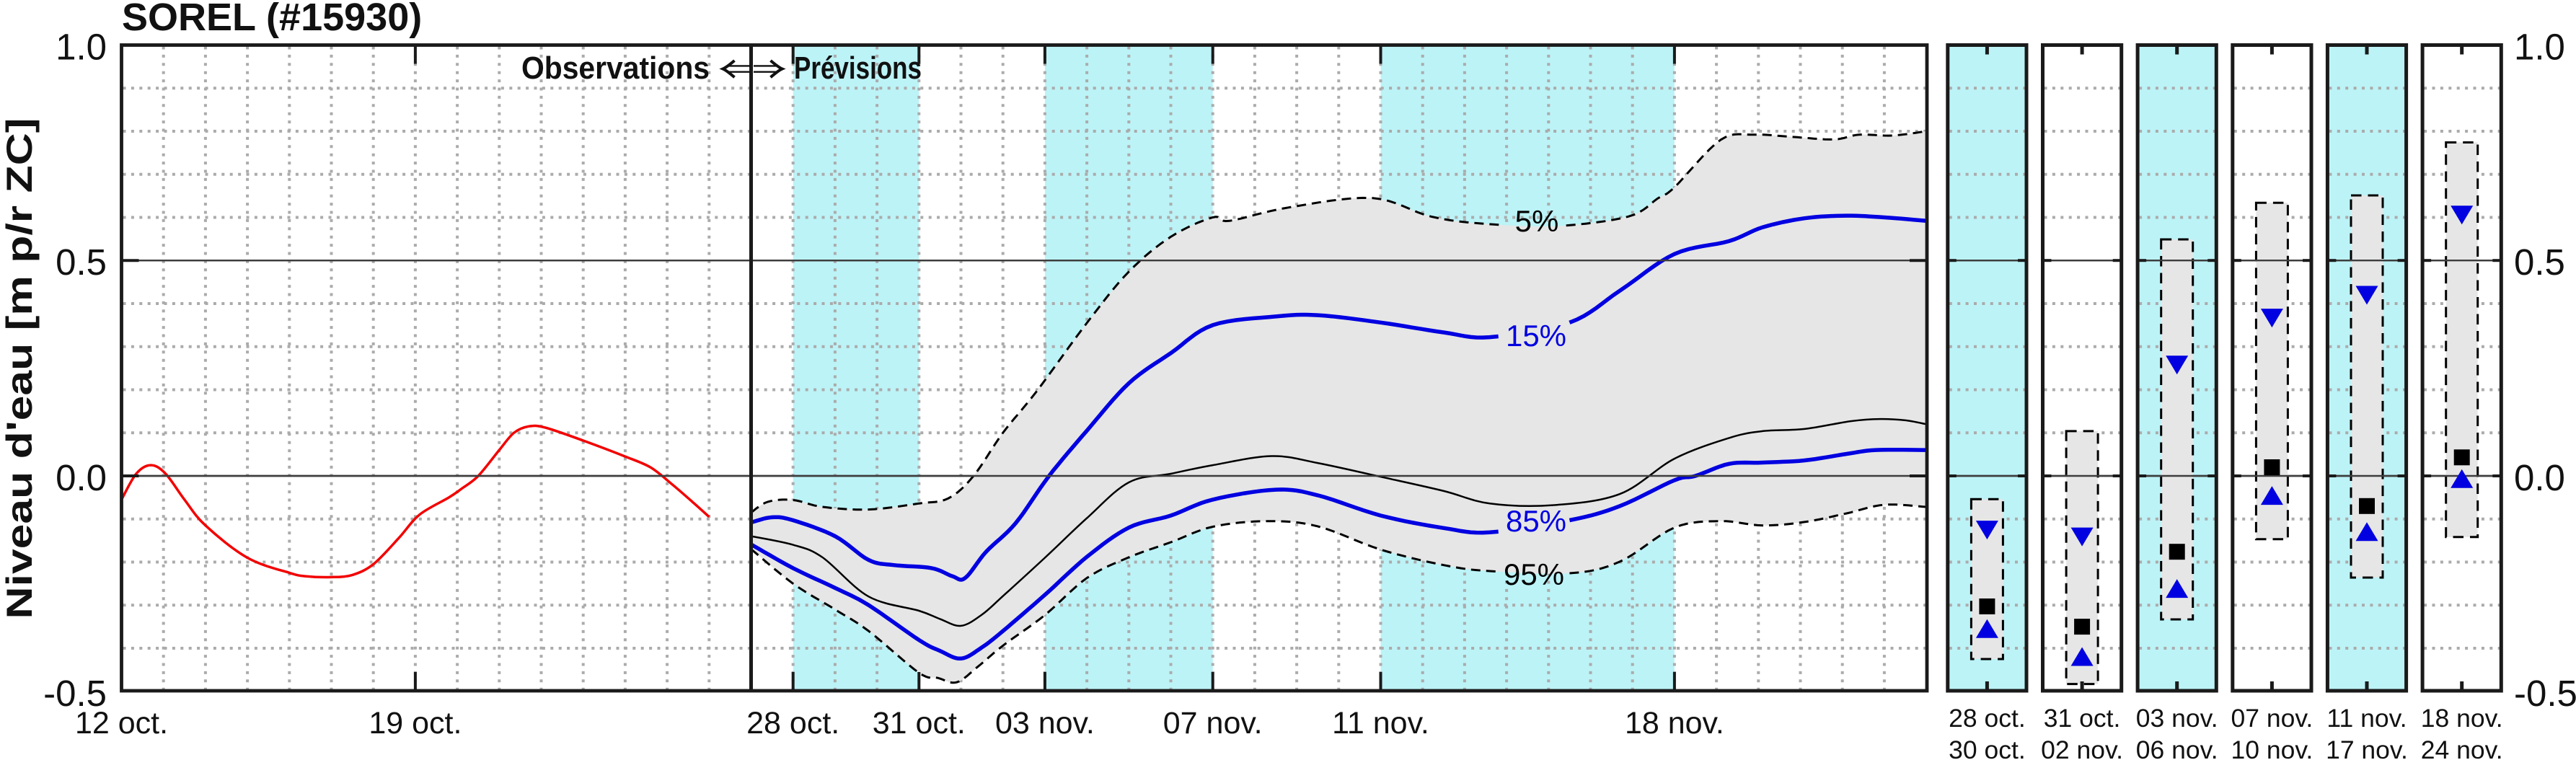  Describe the element at coordinates (2367, 747) in the screenshot. I see `svg-text: 17 nov.` at that location.